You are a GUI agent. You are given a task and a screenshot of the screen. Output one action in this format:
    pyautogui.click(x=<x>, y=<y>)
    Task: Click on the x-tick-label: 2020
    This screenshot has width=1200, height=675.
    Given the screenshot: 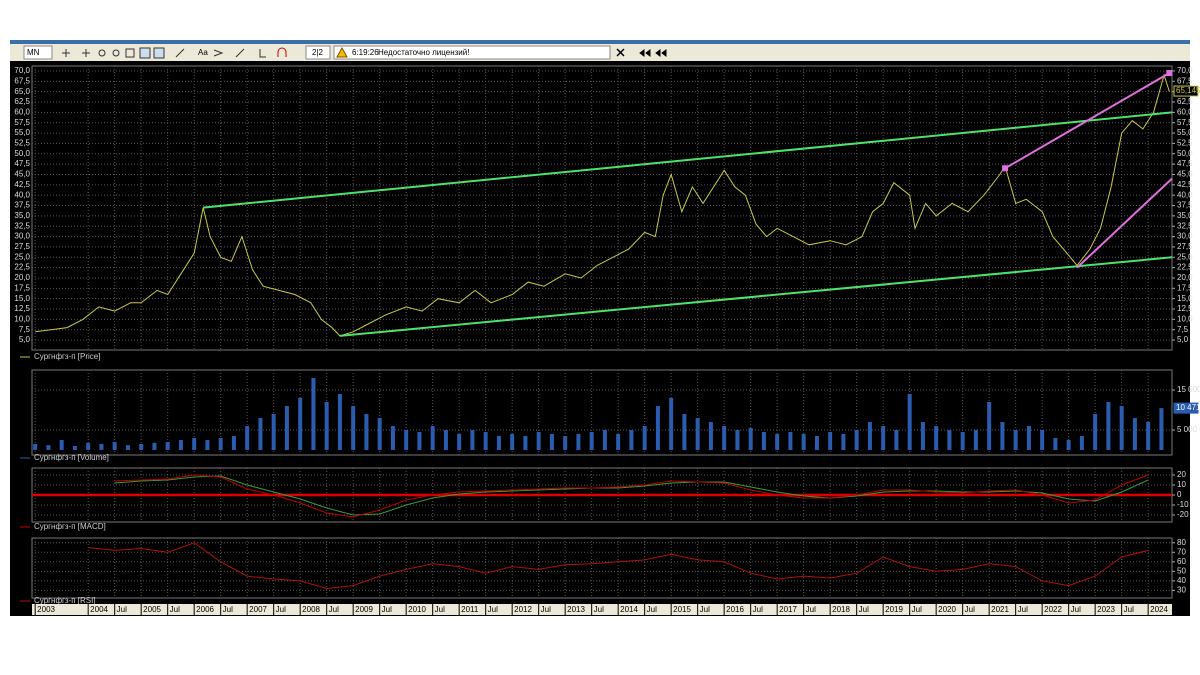 What is the action you would take?
    pyautogui.click(x=947, y=609)
    